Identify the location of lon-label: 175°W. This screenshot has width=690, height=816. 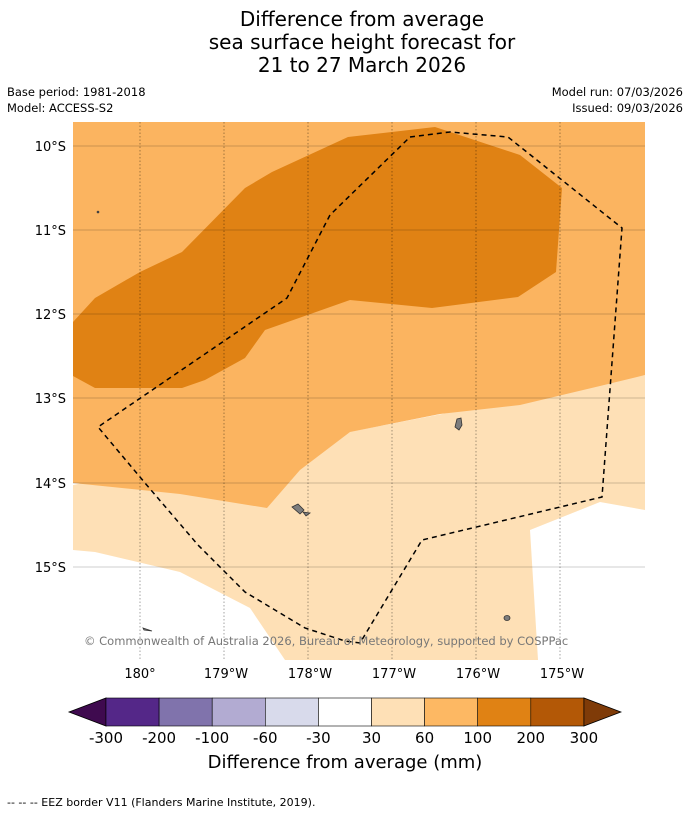
(562, 674).